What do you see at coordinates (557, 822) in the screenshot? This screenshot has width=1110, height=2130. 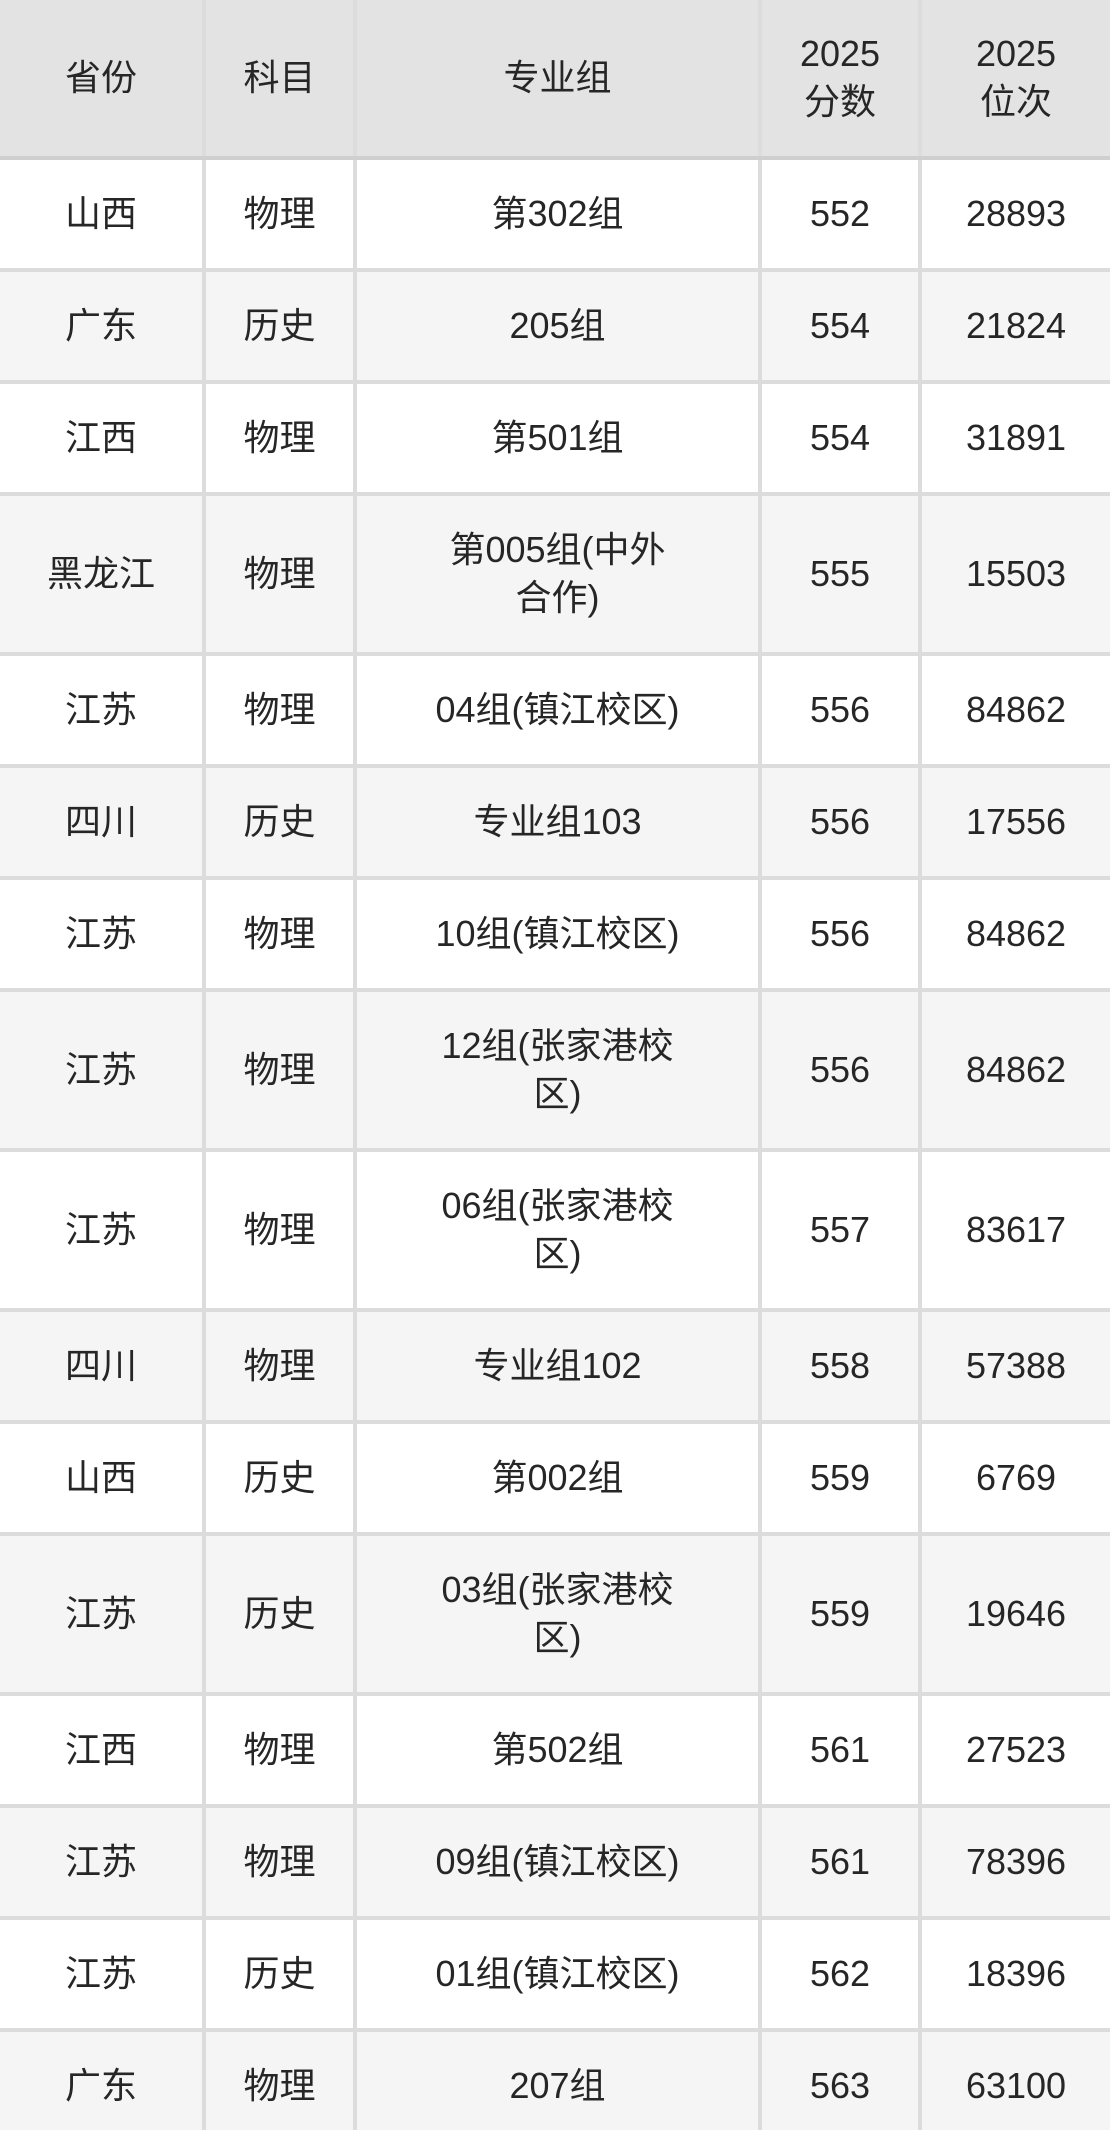 I see `cell-group: 专业组103` at bounding box center [557, 822].